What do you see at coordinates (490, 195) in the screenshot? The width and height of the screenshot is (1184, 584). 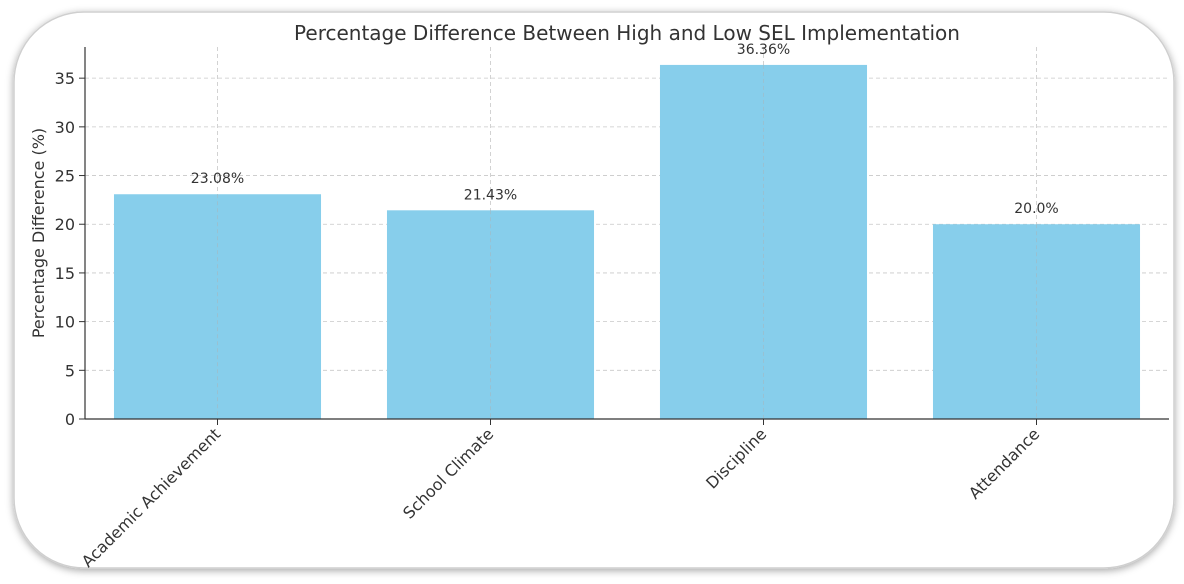 I see `bar-value-label: 21.43%` at bounding box center [490, 195].